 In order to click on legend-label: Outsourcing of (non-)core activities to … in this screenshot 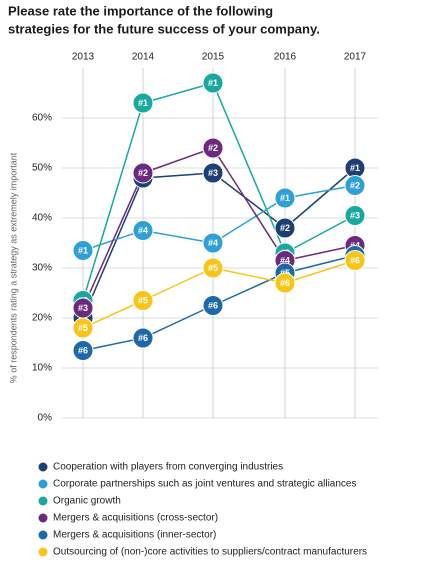, I will do `click(210, 552)`.